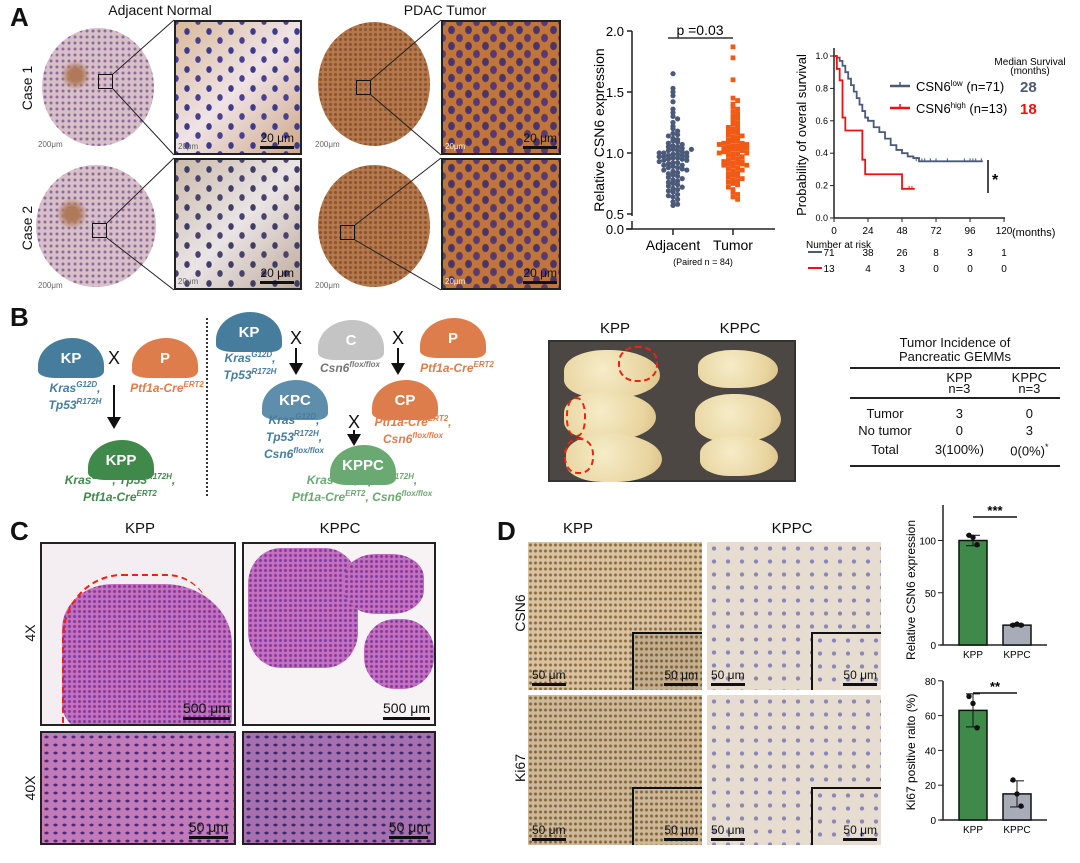 Image resolution: width=1080 pixels, height=863 pixels. What do you see at coordinates (406, 710) in the screenshot?
I see `scale-bar: 500 μm` at bounding box center [406, 710].